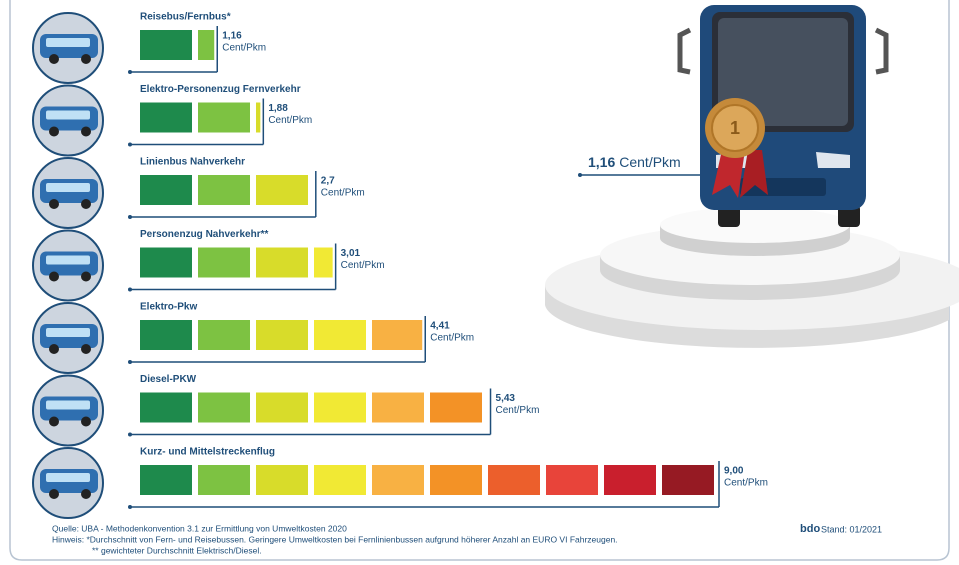 The width and height of the screenshot is (959, 565). Describe the element at coordinates (735, 128) in the screenshot. I see `svg-text: 1` at that location.